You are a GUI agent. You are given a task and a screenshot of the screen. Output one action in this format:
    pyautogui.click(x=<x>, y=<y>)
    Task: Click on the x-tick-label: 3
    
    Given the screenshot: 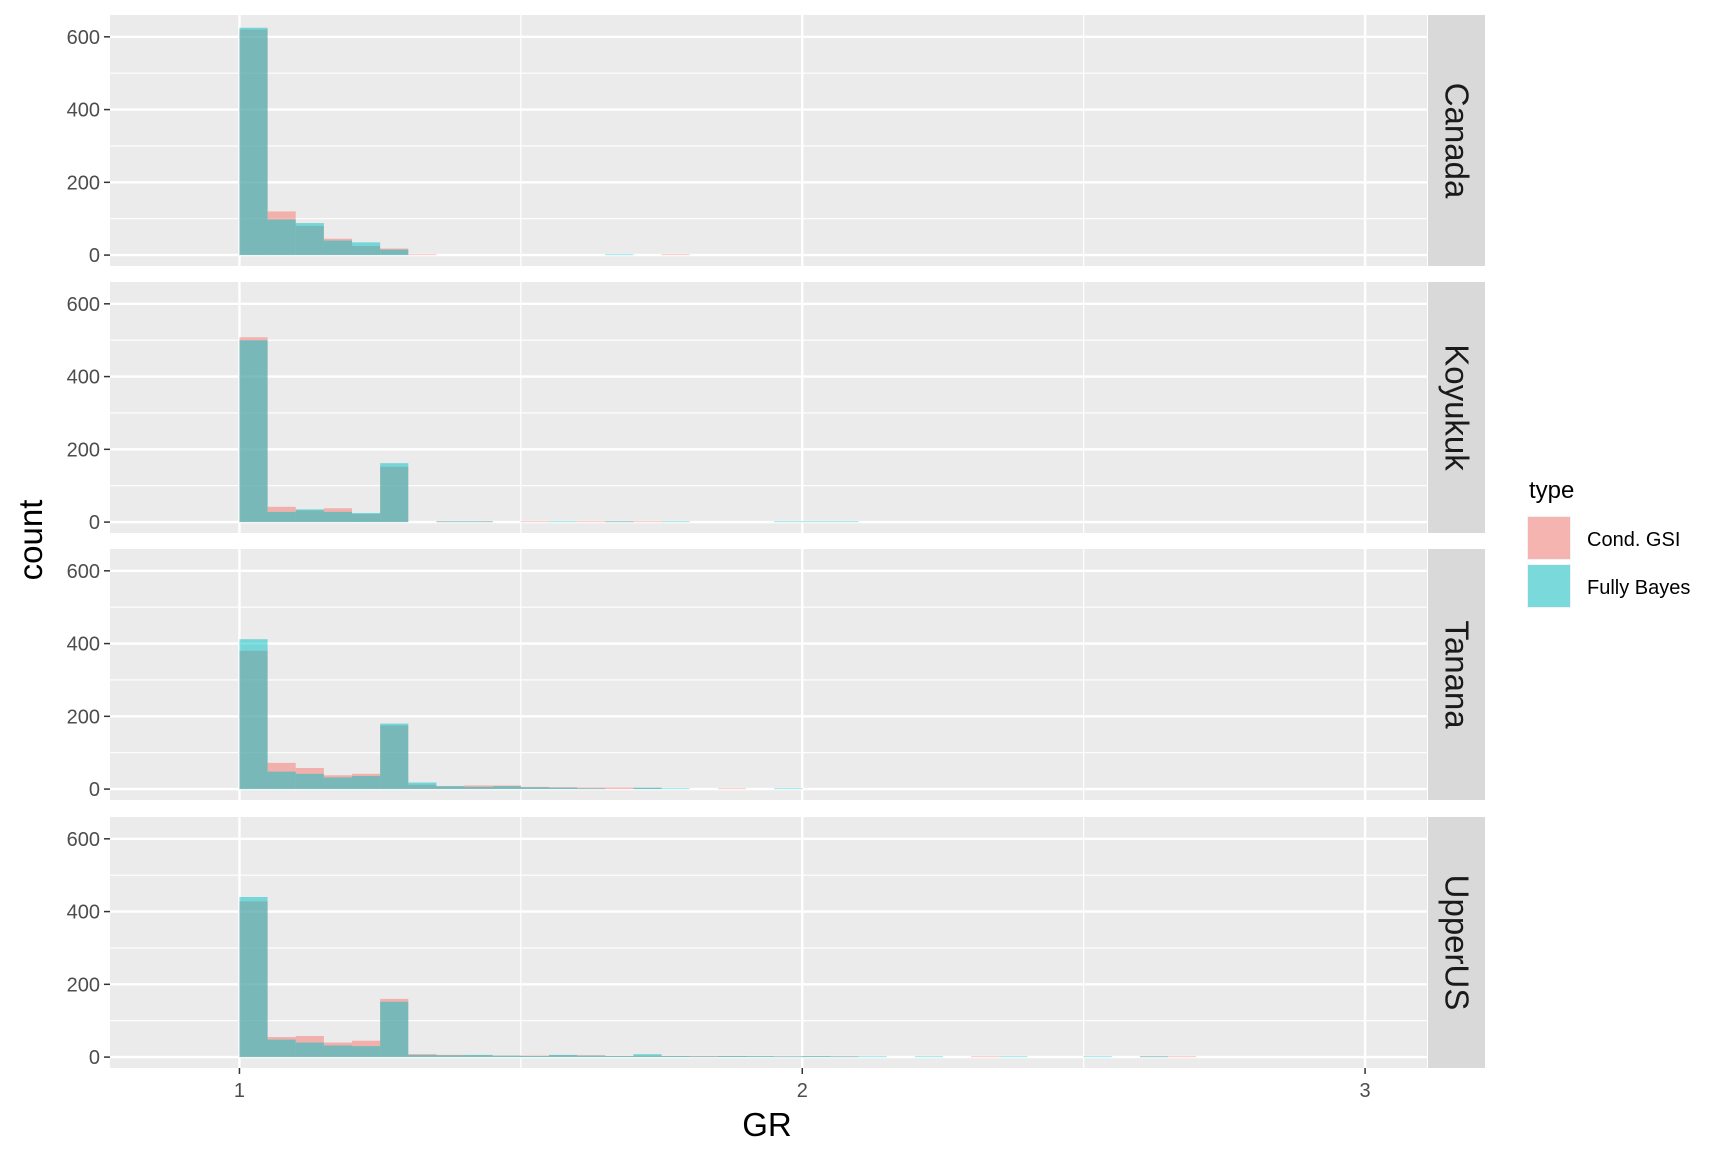 What is the action you would take?
    pyautogui.click(x=1365, y=1091)
    